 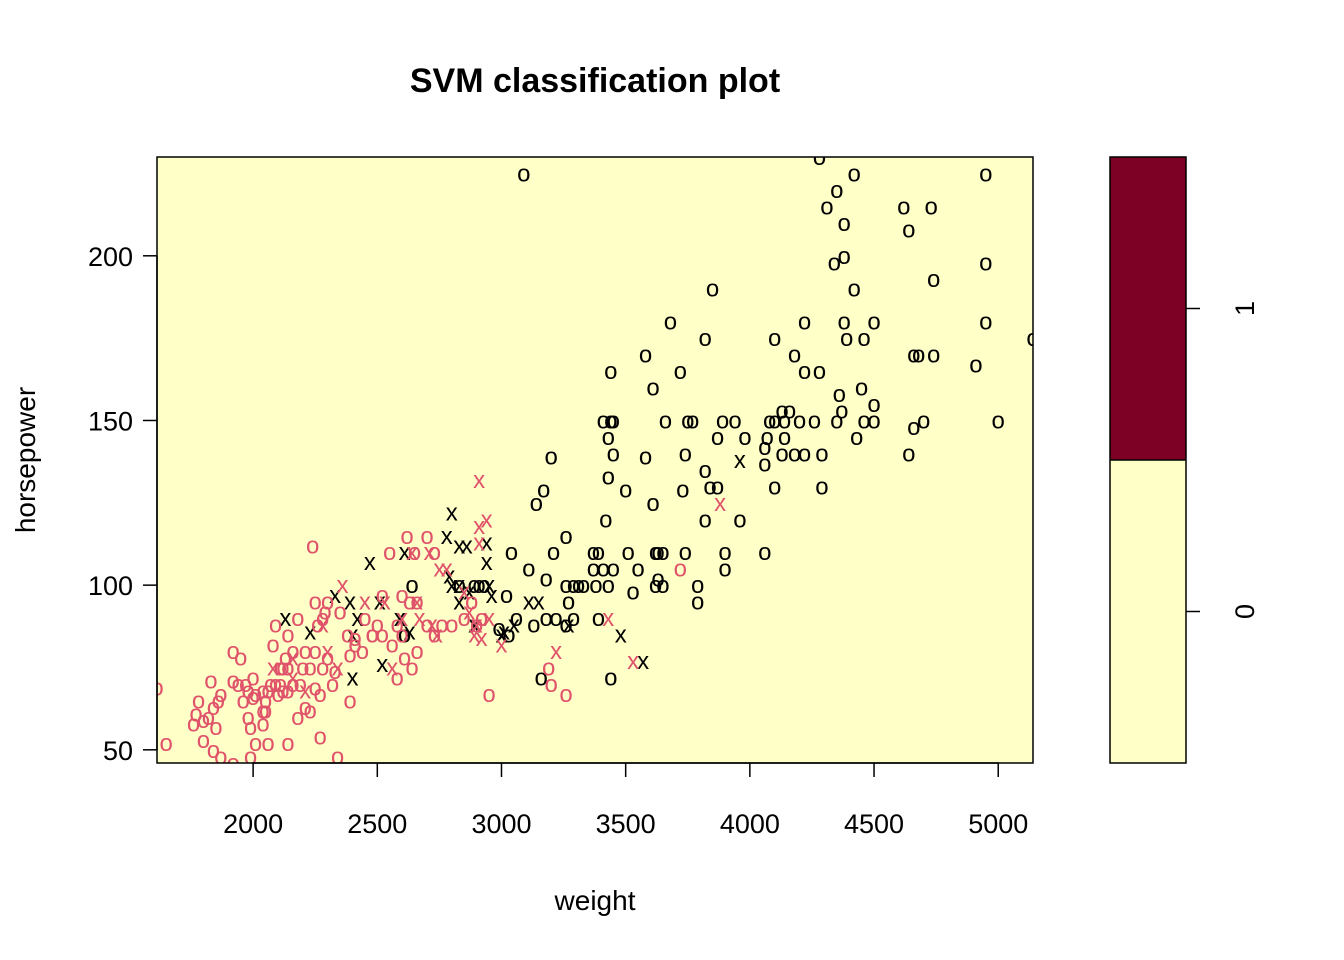 What do you see at coordinates (998, 824) in the screenshot?
I see `x-tick-label: 5000` at bounding box center [998, 824].